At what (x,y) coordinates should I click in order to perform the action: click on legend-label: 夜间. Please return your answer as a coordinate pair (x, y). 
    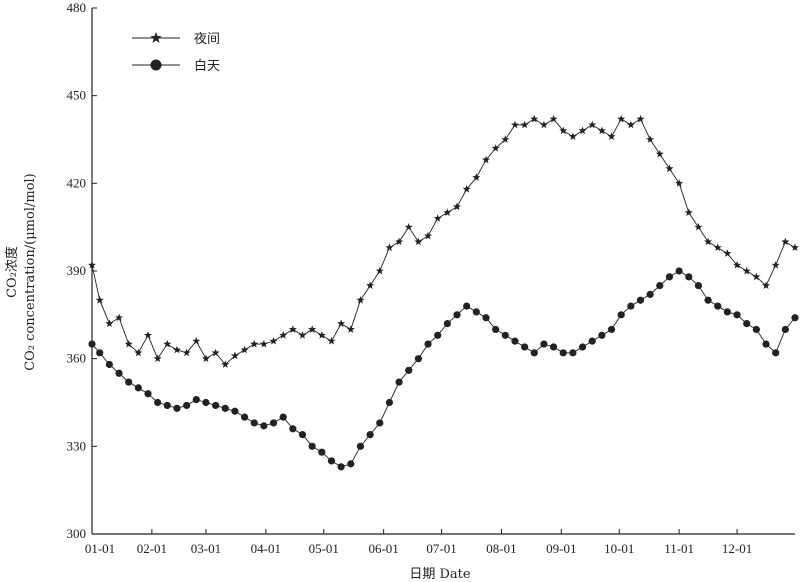
    Looking at the image, I should click on (207, 39).